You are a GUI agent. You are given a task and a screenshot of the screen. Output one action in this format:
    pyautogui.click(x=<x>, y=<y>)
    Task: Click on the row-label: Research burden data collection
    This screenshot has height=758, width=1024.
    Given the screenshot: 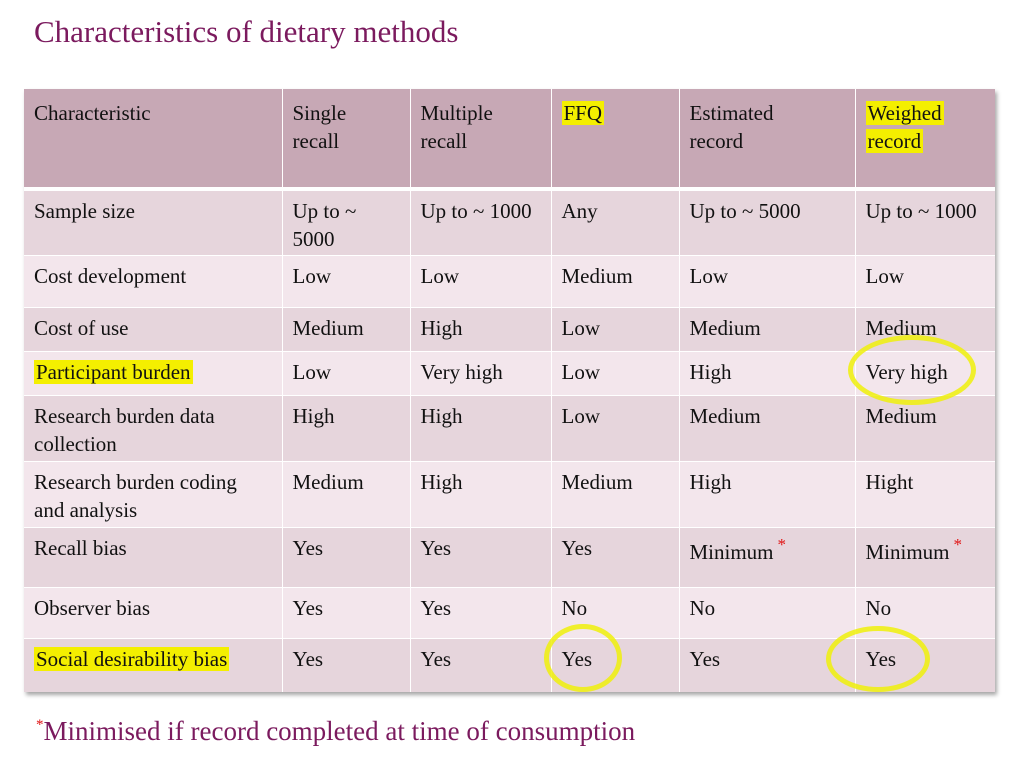 What is the action you would take?
    pyautogui.click(x=153, y=427)
    